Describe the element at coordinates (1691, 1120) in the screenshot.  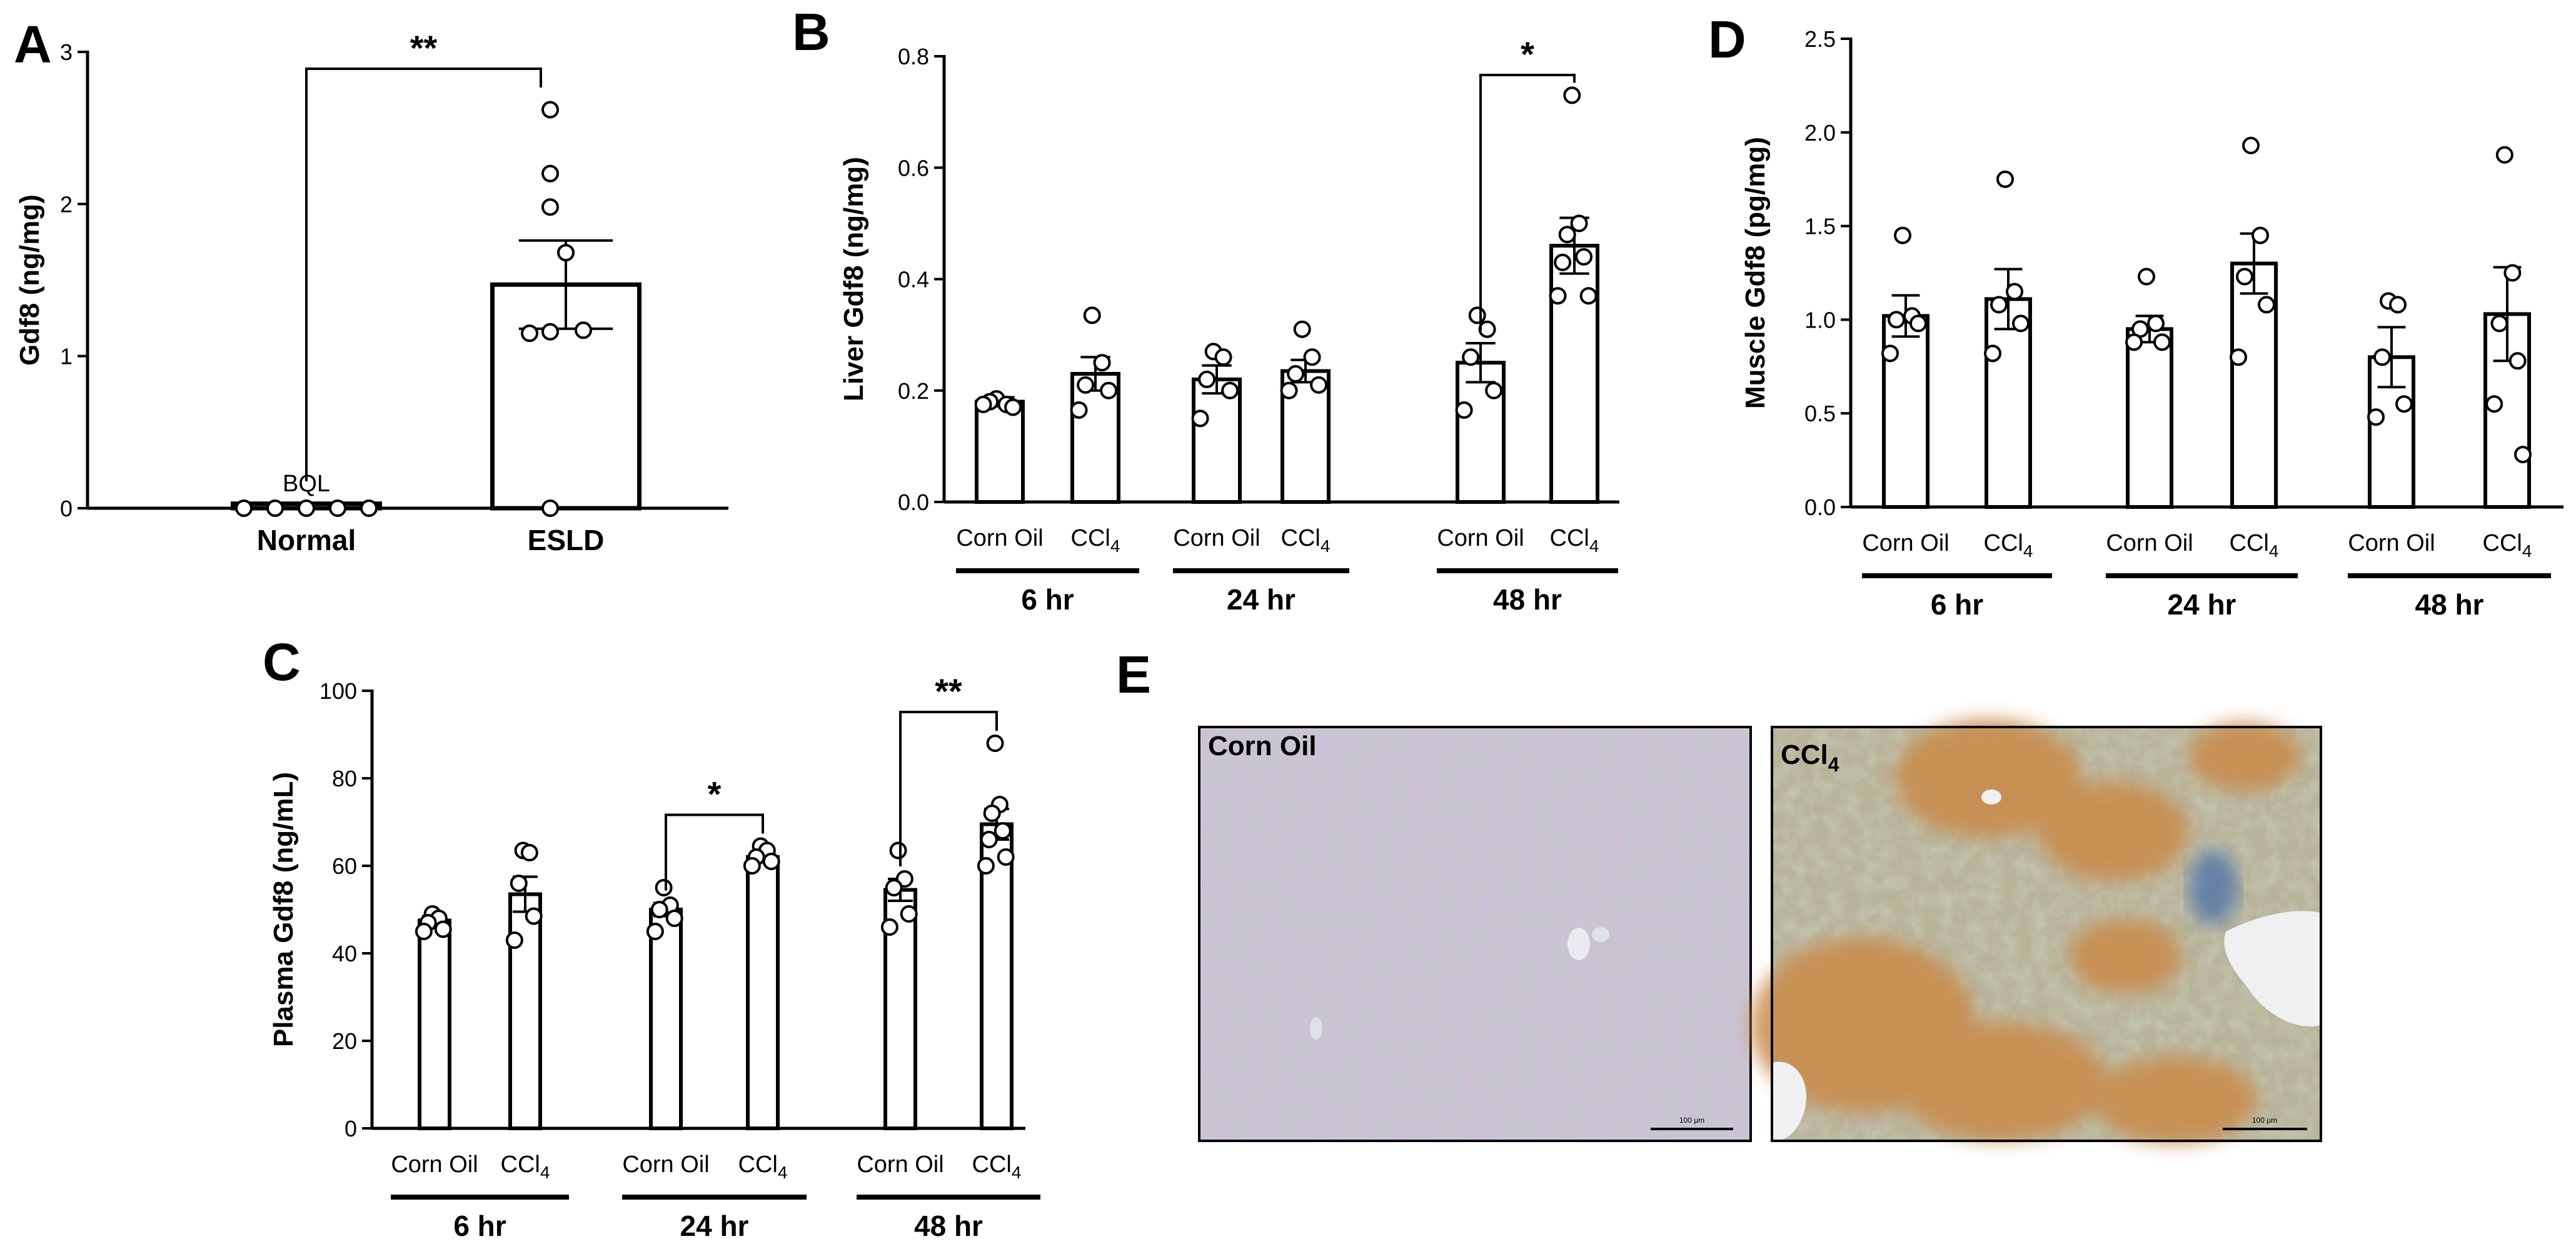
I see `scale-bar-corn-oil-label: 100 μm` at that location.